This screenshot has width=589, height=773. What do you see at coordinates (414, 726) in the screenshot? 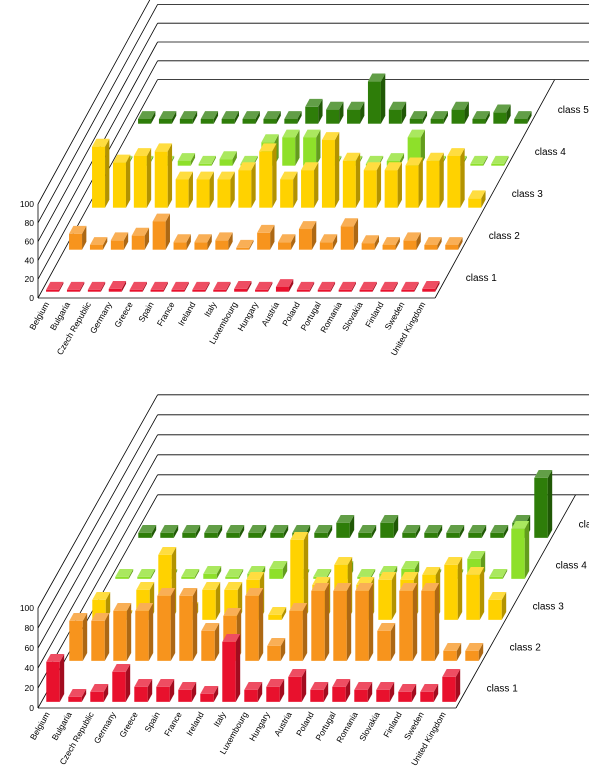
I see `category-label: Sweden` at bounding box center [414, 726].